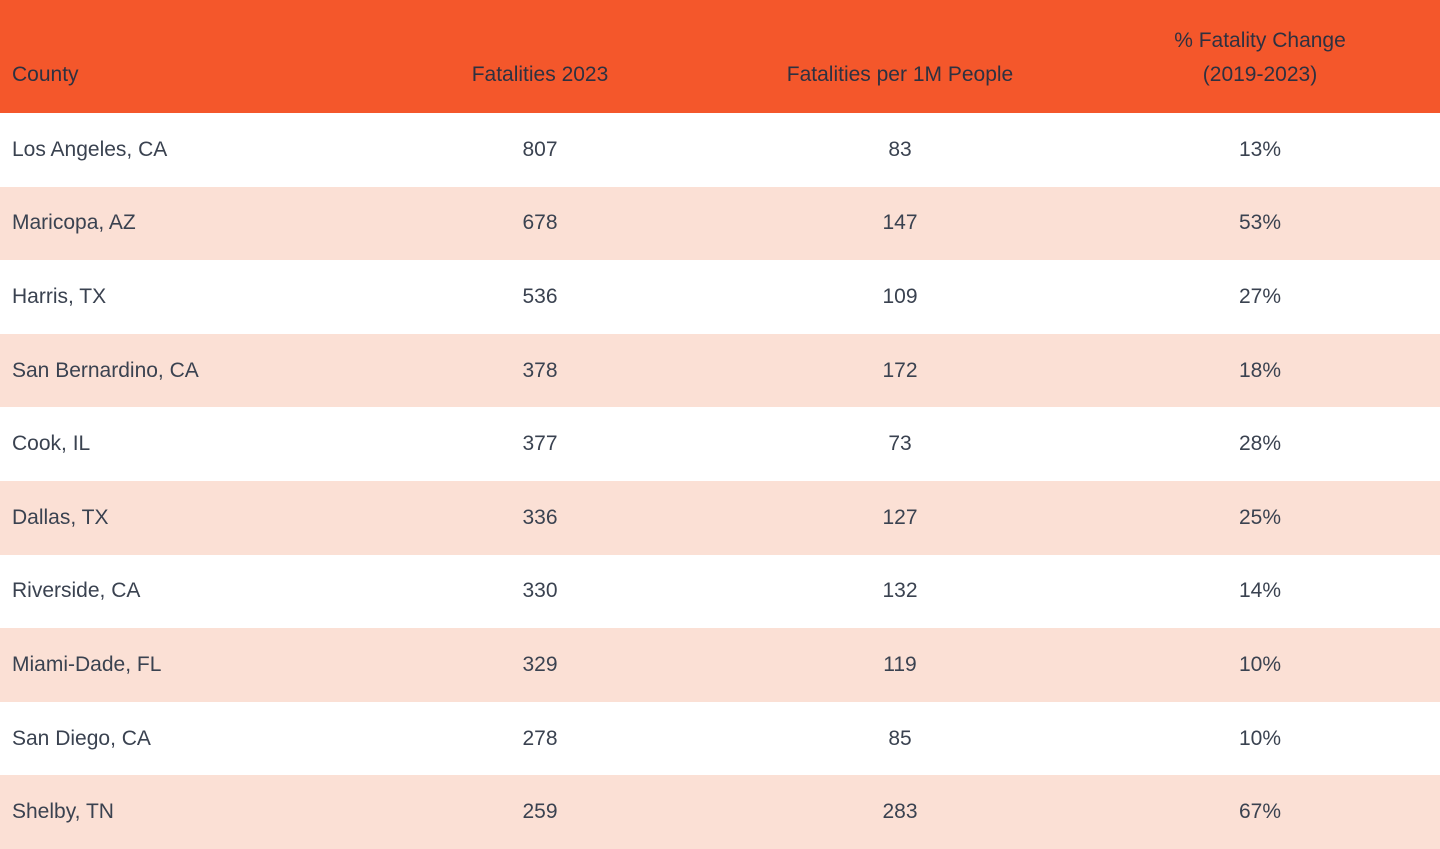 The height and width of the screenshot is (849, 1440). I want to click on county-cell: Harris, TX, so click(59, 296).